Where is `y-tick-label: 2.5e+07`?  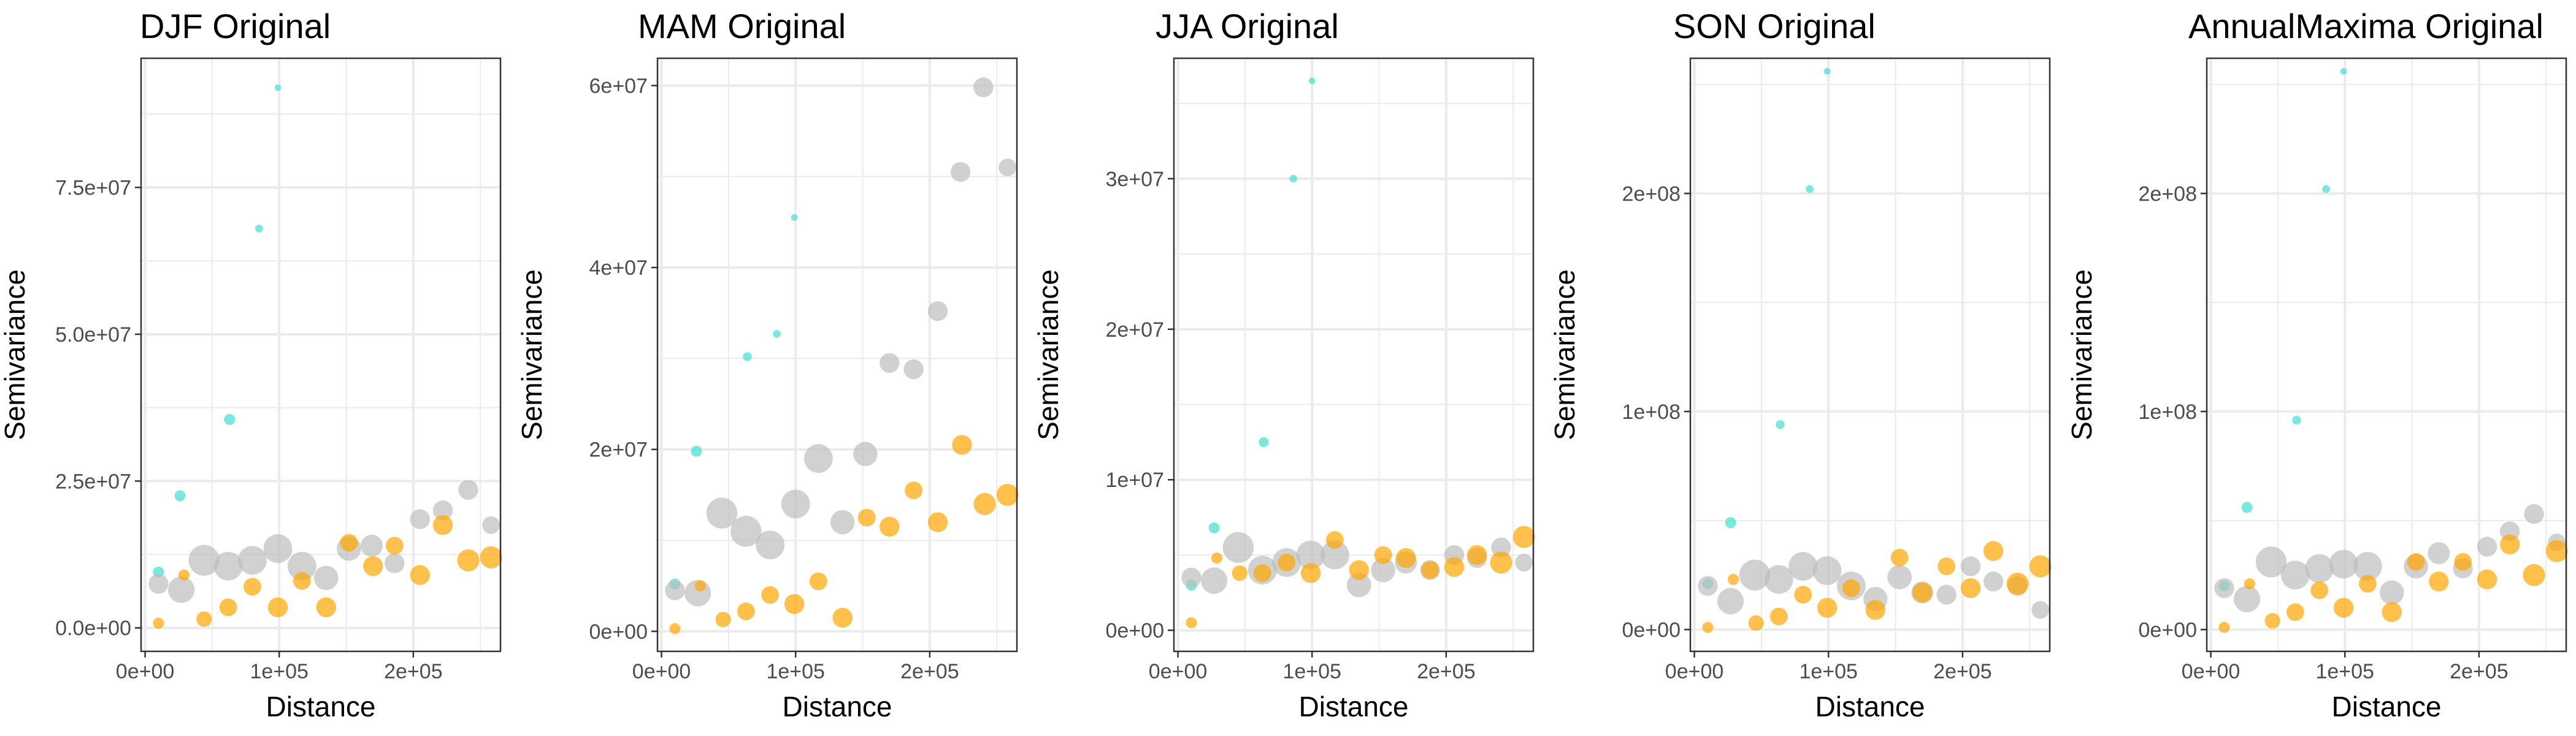 y-tick-label: 2.5e+07 is located at coordinates (93, 481).